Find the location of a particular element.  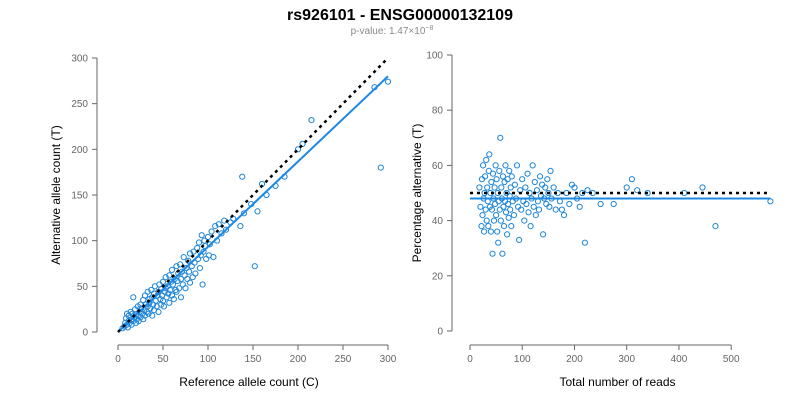

right-y-tick-label: 0 is located at coordinates (440, 332).